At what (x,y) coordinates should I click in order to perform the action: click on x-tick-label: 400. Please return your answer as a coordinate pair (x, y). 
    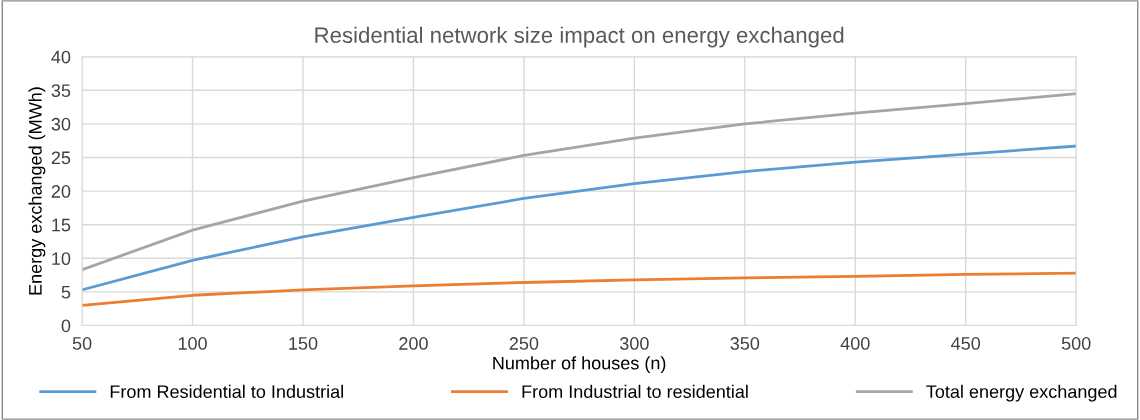
    Looking at the image, I should click on (855, 343).